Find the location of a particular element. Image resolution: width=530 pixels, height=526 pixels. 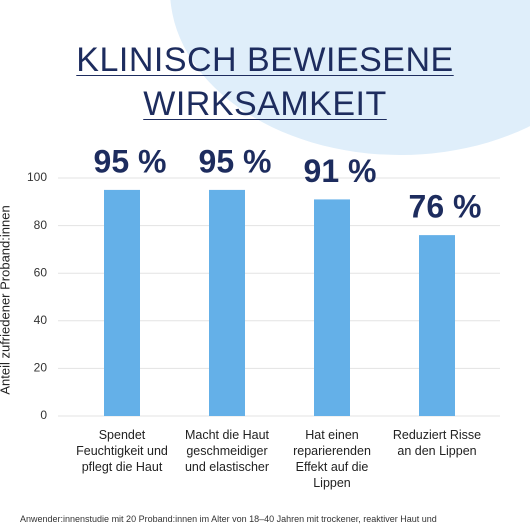

y-tick-label: 100 is located at coordinates (37, 177).